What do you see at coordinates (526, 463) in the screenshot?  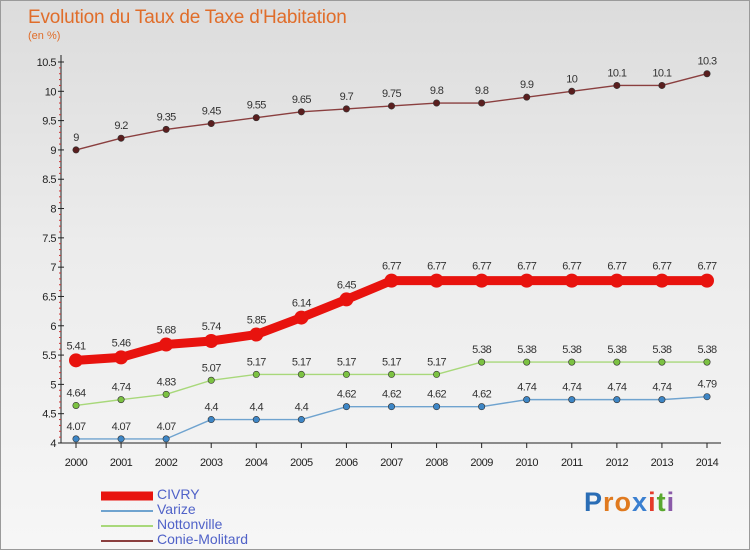 I see `x-tick-label: 2010` at bounding box center [526, 463].